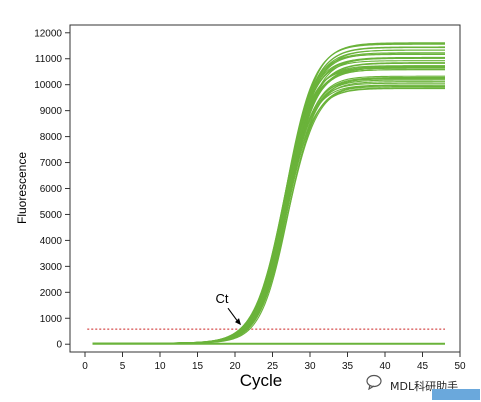 The width and height of the screenshot is (481, 402). What do you see at coordinates (421, 386) in the screenshot?
I see `watermark: MDL科研助手` at bounding box center [421, 386].